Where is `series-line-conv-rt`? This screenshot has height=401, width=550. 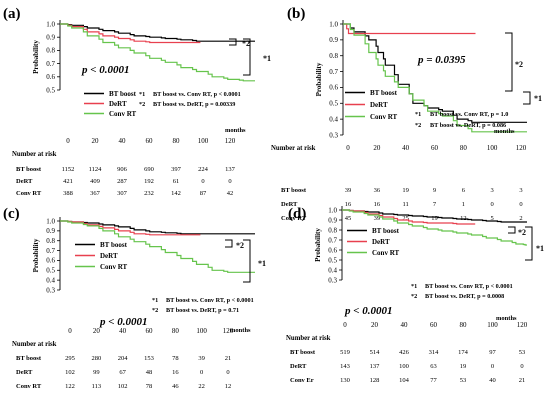 series-line-conv-rt is located at coordinates (157, 246).